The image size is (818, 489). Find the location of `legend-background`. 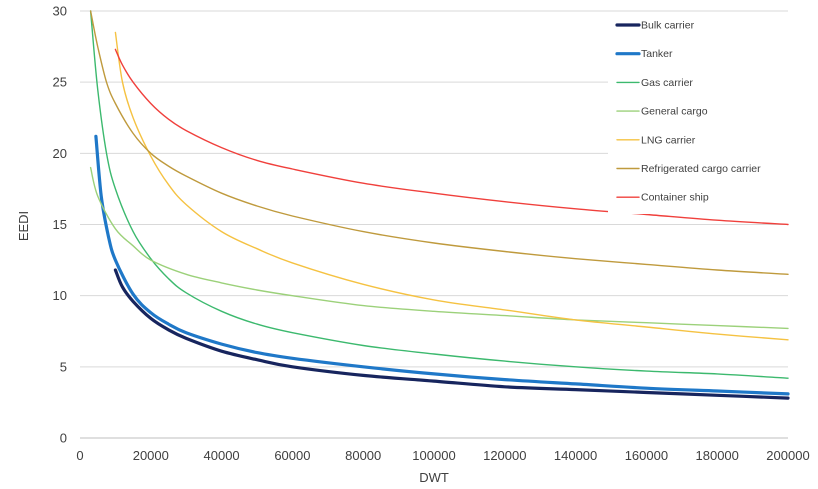

legend-background is located at coordinates (698, 114).